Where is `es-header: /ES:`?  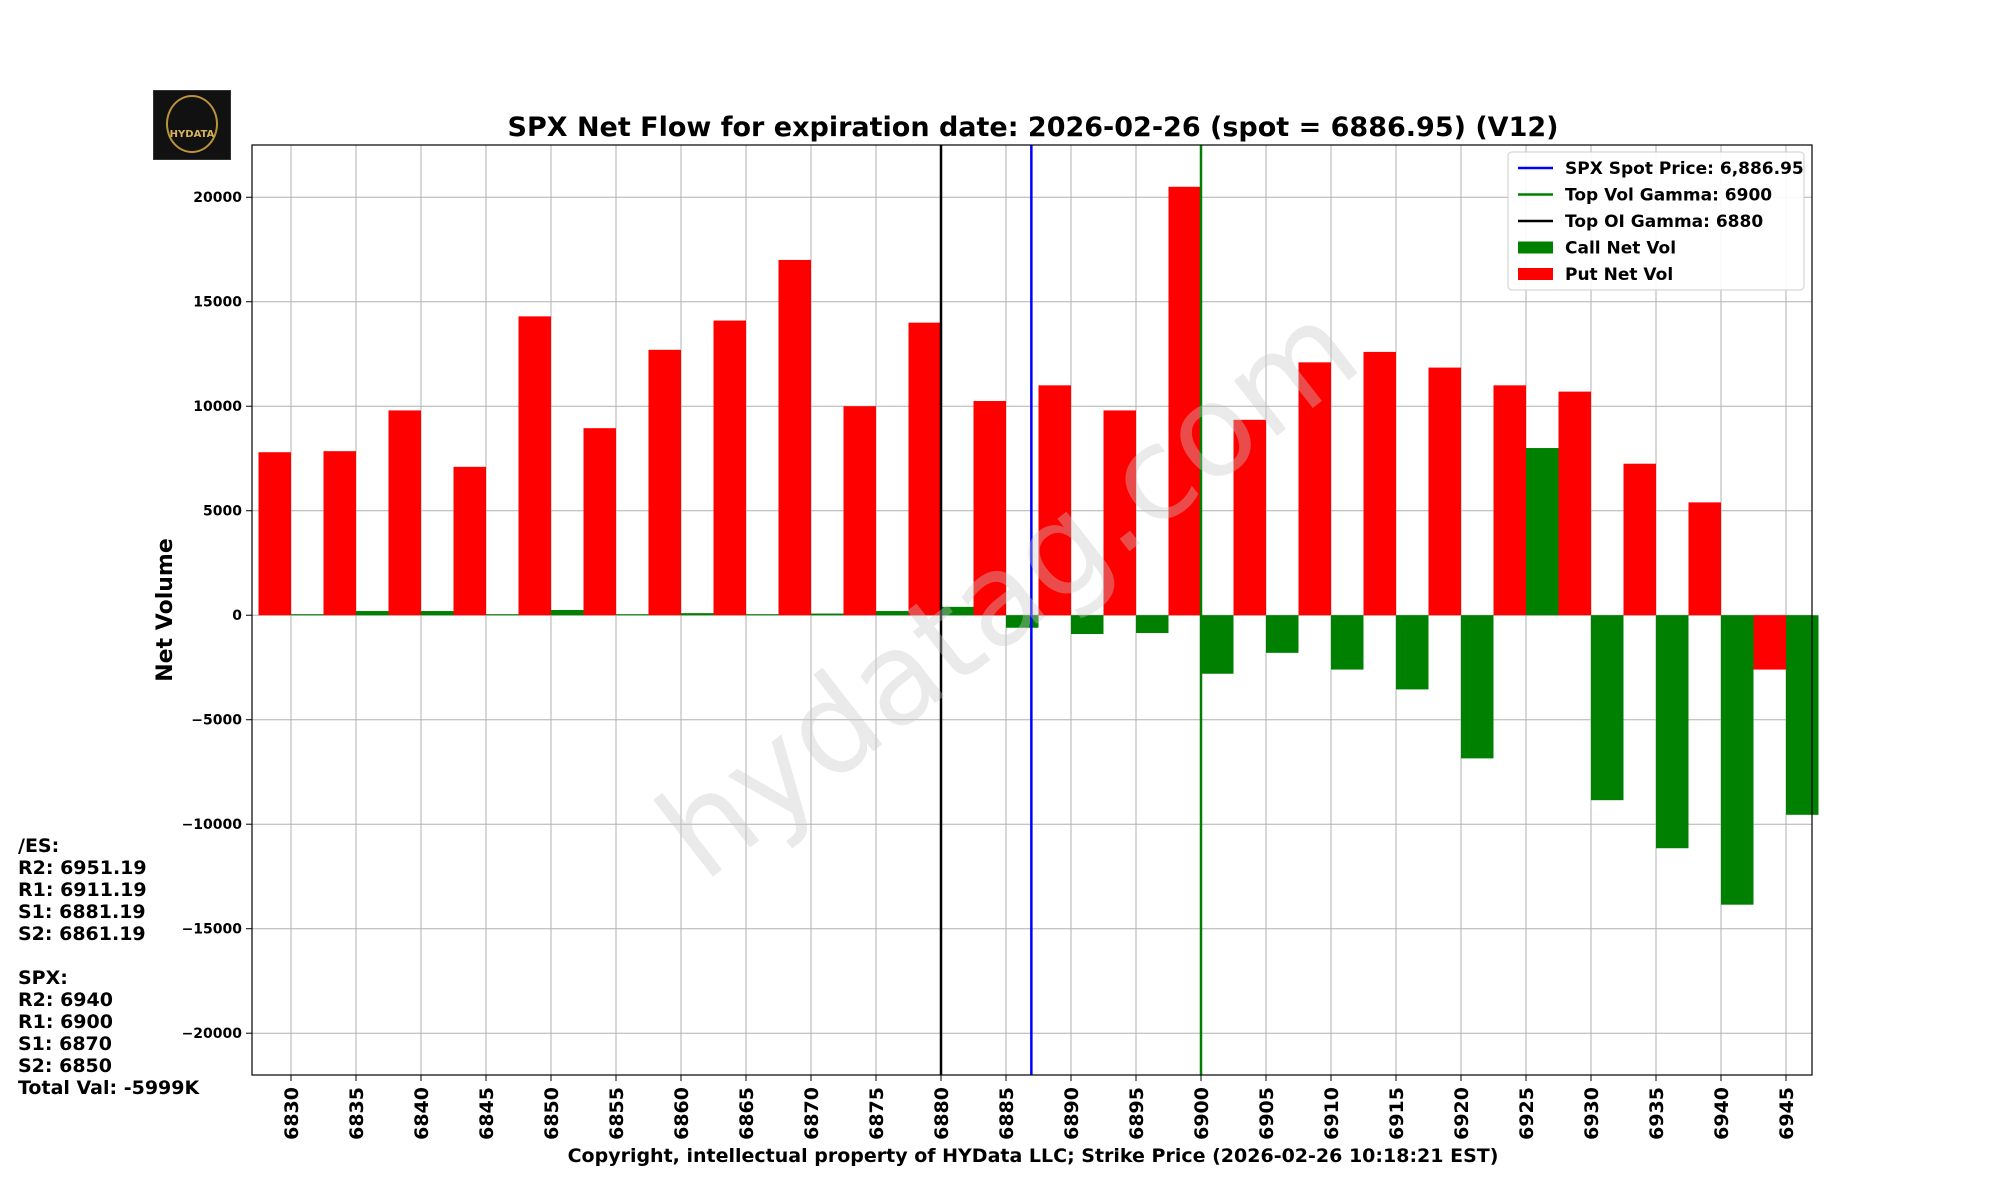
es-header: /ES: is located at coordinates (39, 846).